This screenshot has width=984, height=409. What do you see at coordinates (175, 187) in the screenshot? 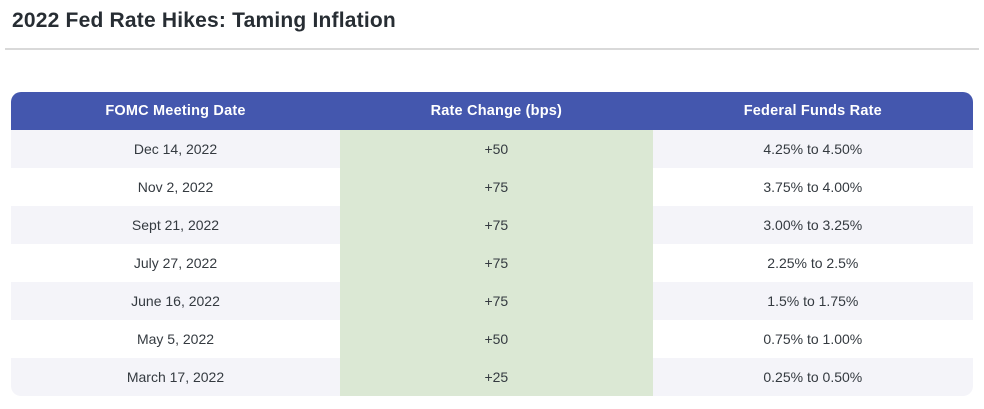
I see `cell-meeting-date: Nov 2, 2022` at bounding box center [175, 187].